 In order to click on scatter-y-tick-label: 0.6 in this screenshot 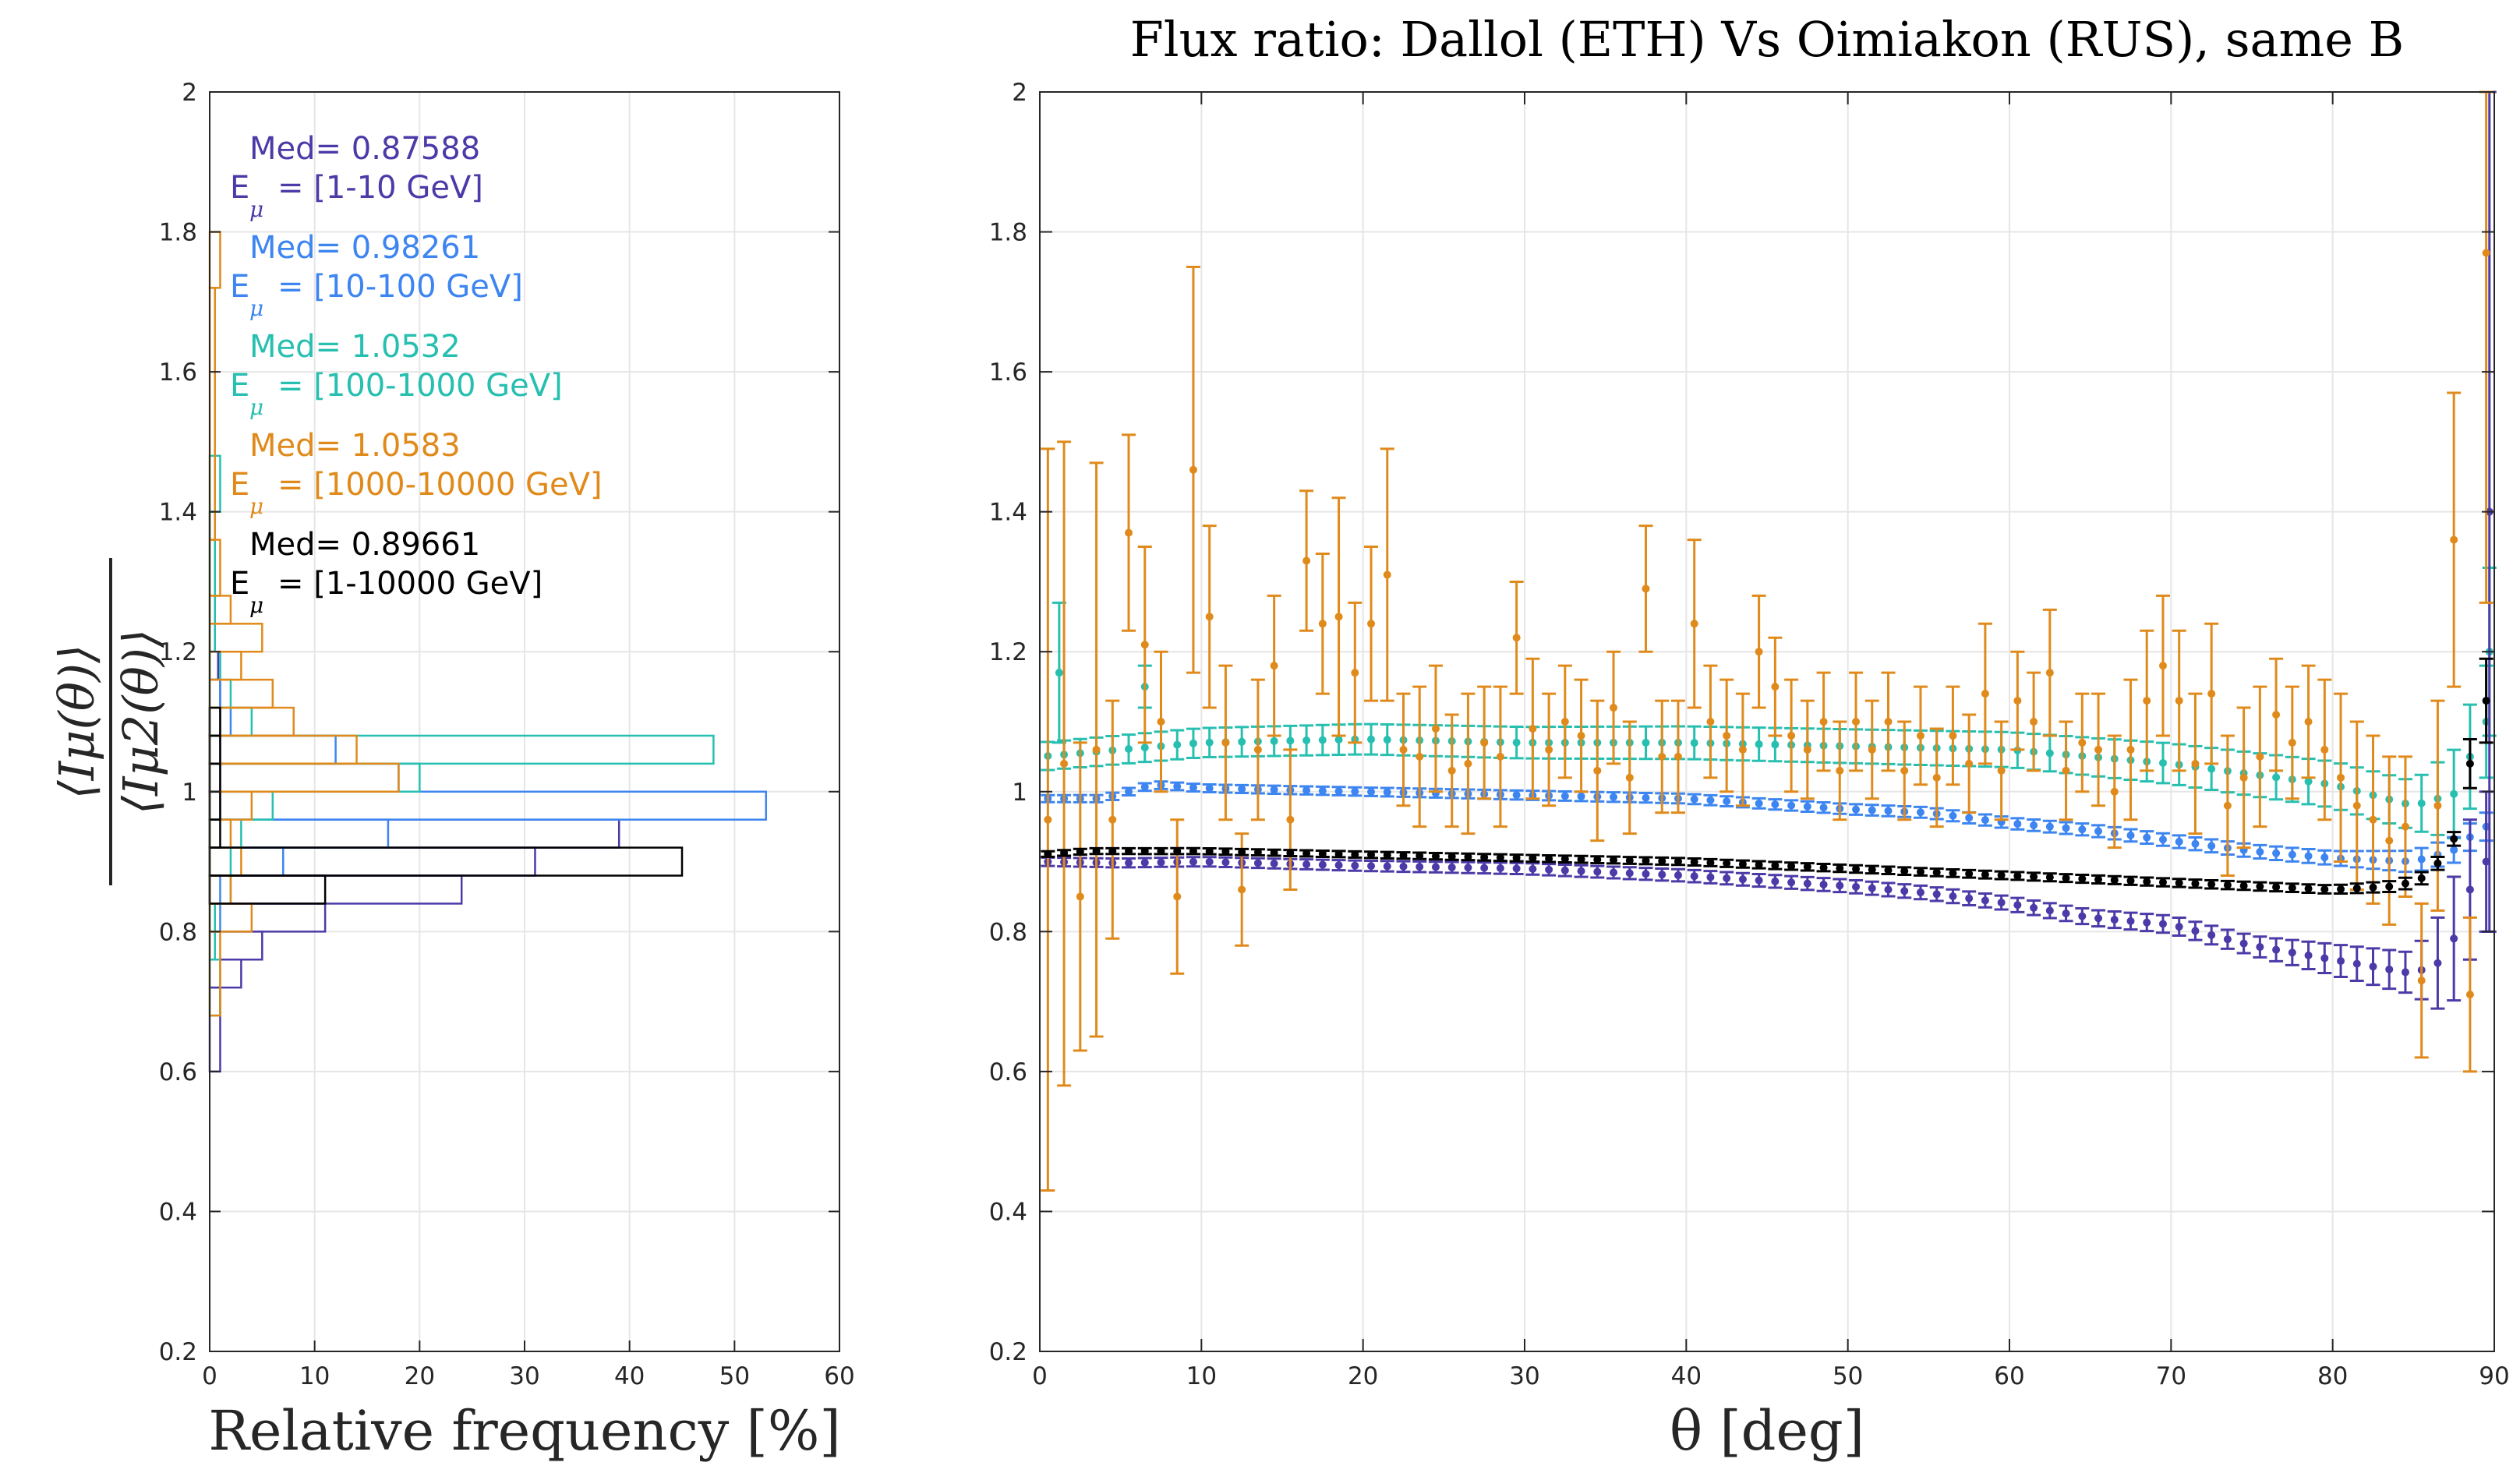, I will do `click(1008, 1072)`.